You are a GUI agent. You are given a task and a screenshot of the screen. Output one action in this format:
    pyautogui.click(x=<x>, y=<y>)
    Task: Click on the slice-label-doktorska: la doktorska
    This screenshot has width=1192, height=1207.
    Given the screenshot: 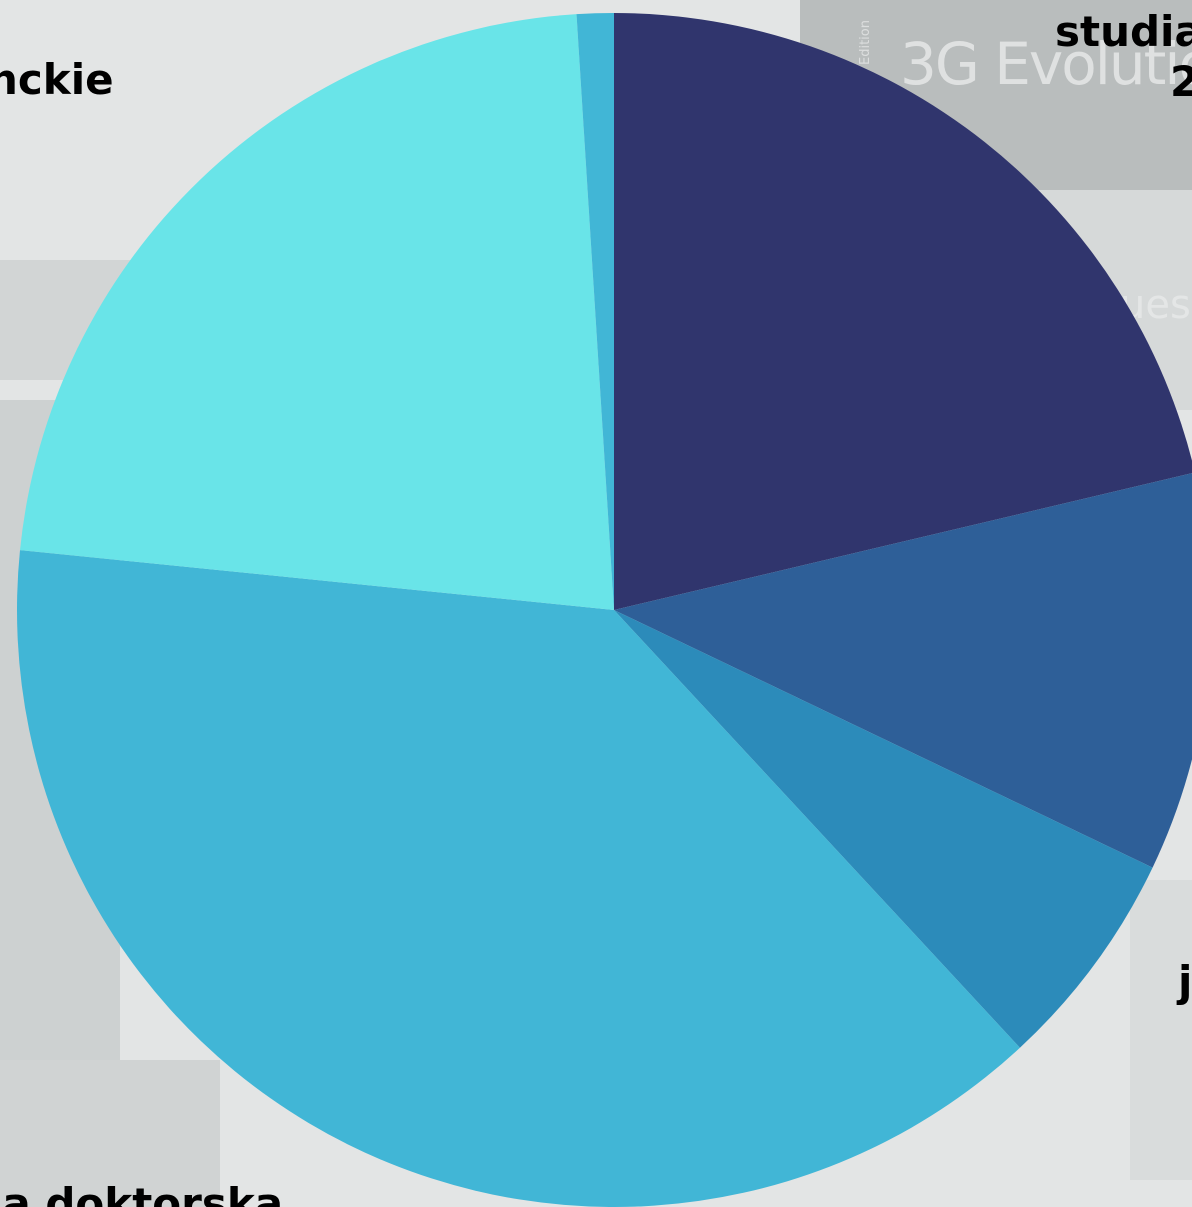 What is the action you would take?
    pyautogui.click(x=142, y=1193)
    